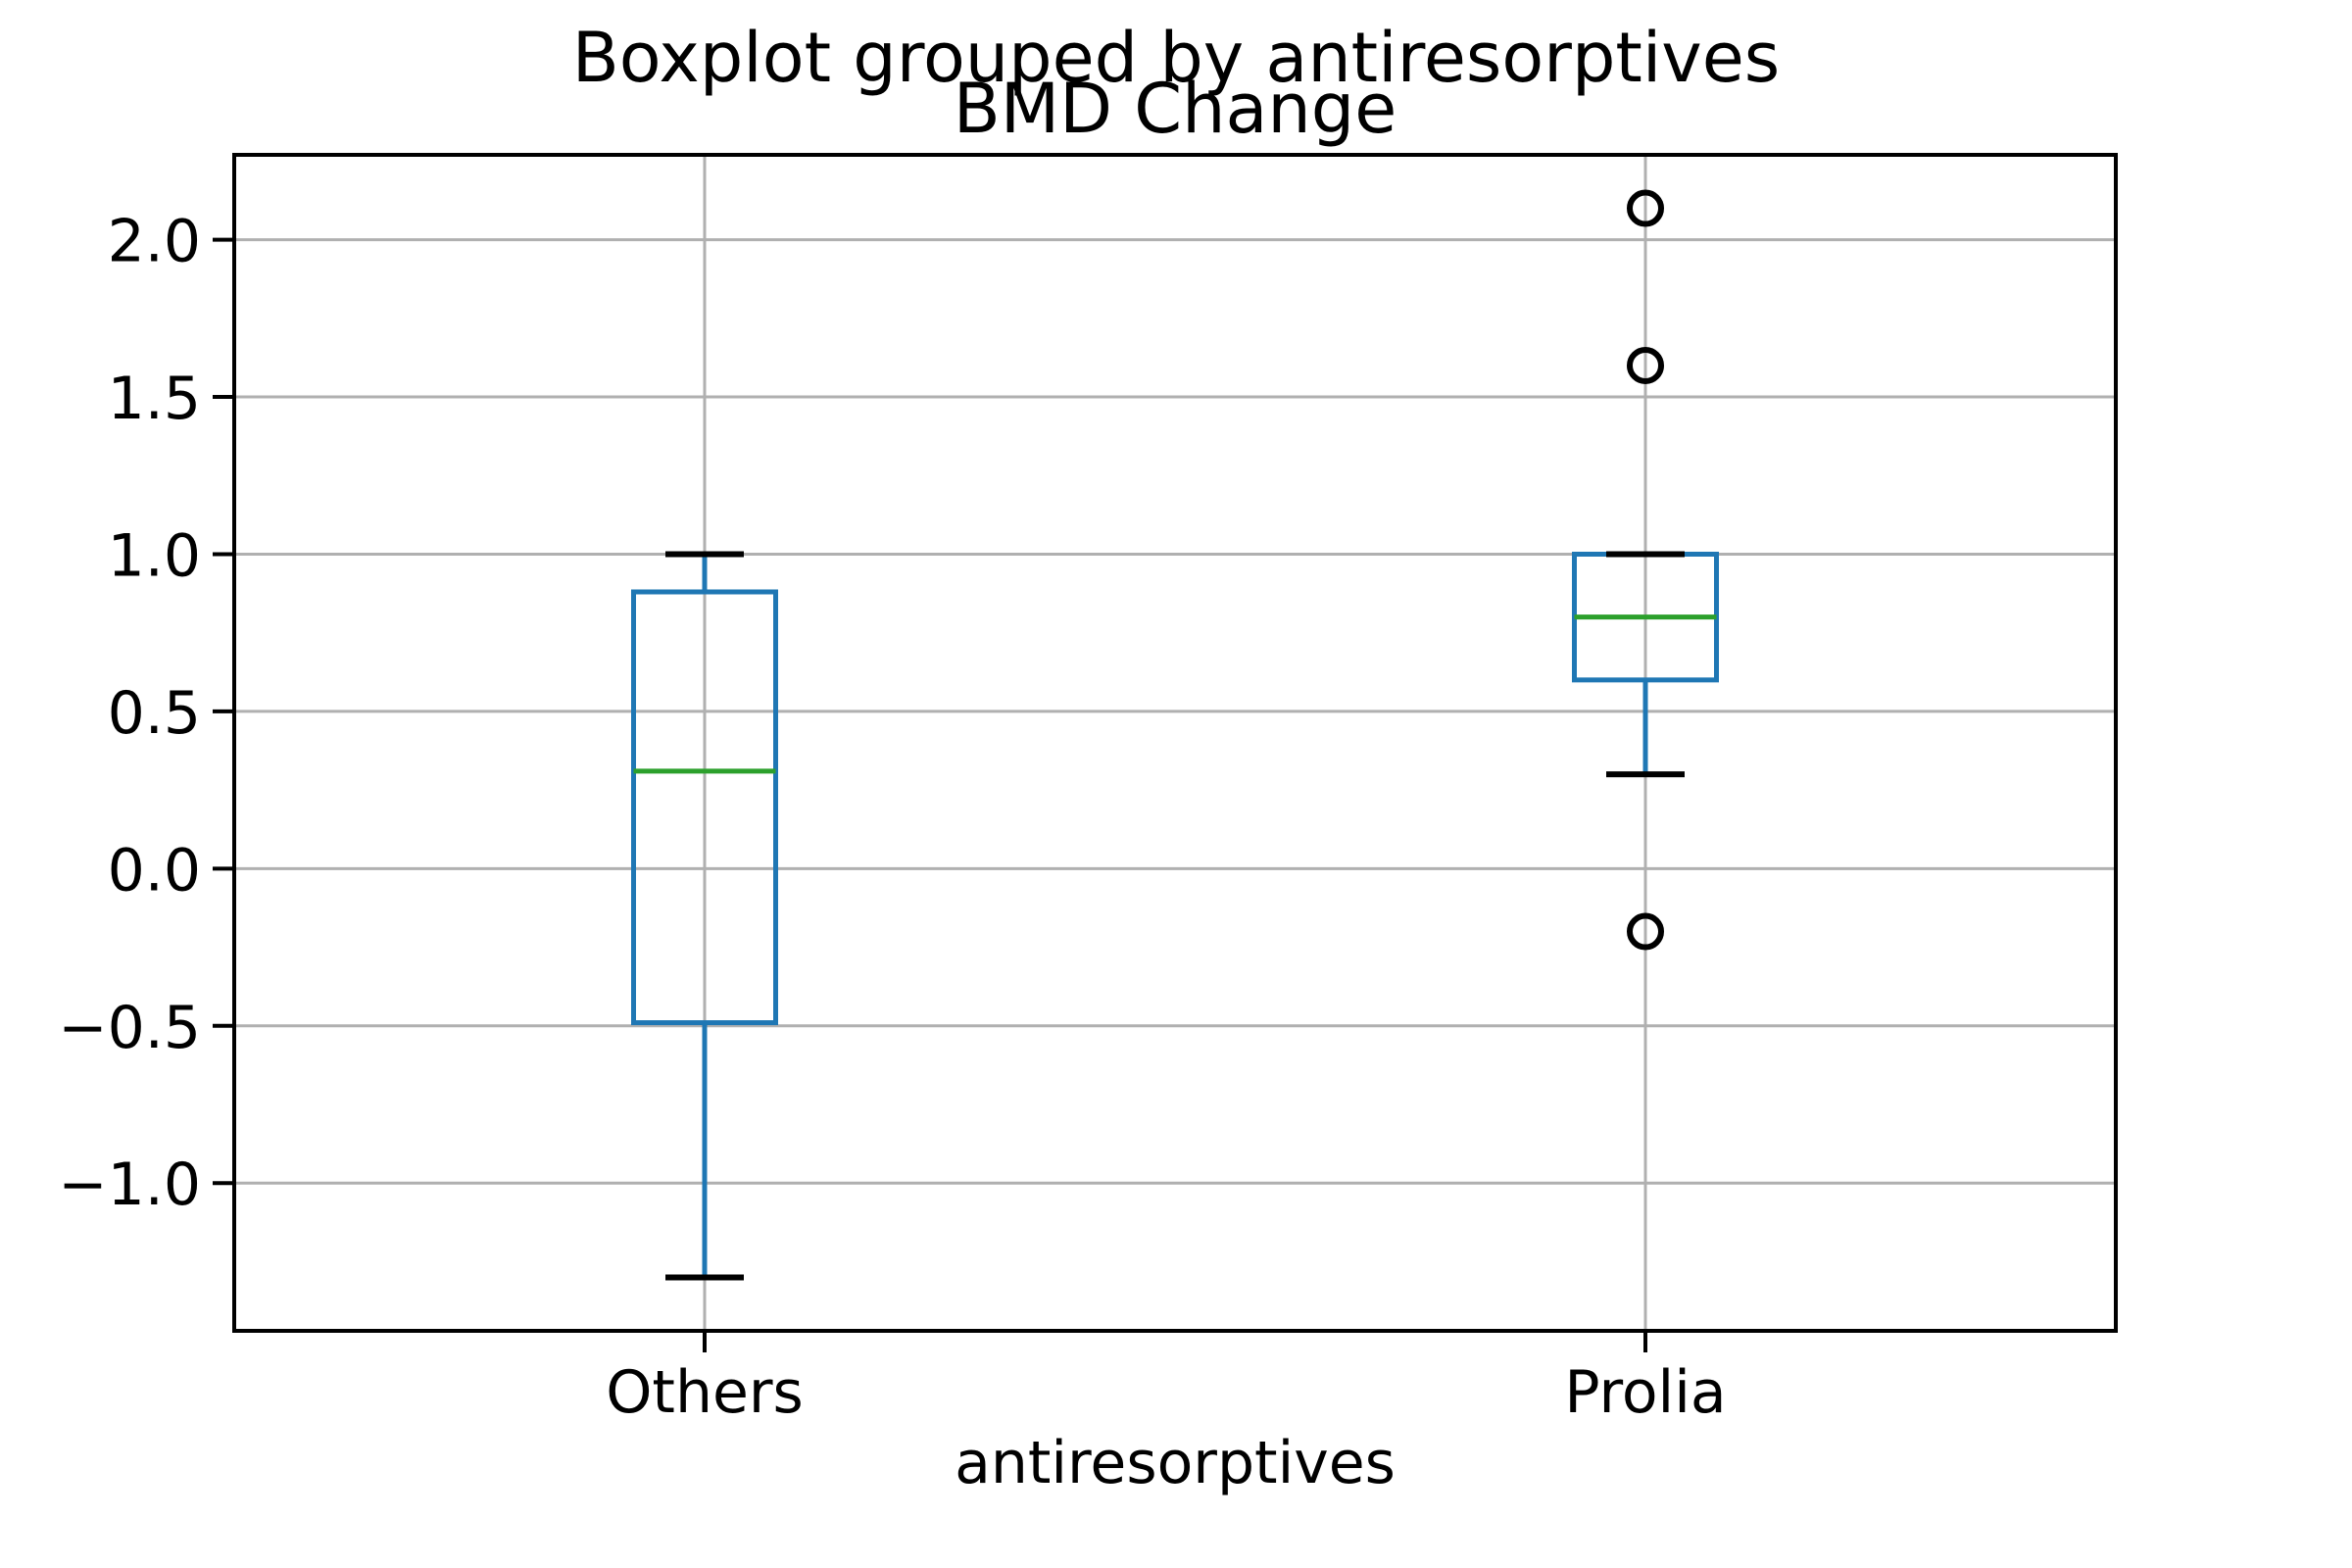 This screenshot has width=2352, height=1568. I want to click on box-others, so click(704, 807).